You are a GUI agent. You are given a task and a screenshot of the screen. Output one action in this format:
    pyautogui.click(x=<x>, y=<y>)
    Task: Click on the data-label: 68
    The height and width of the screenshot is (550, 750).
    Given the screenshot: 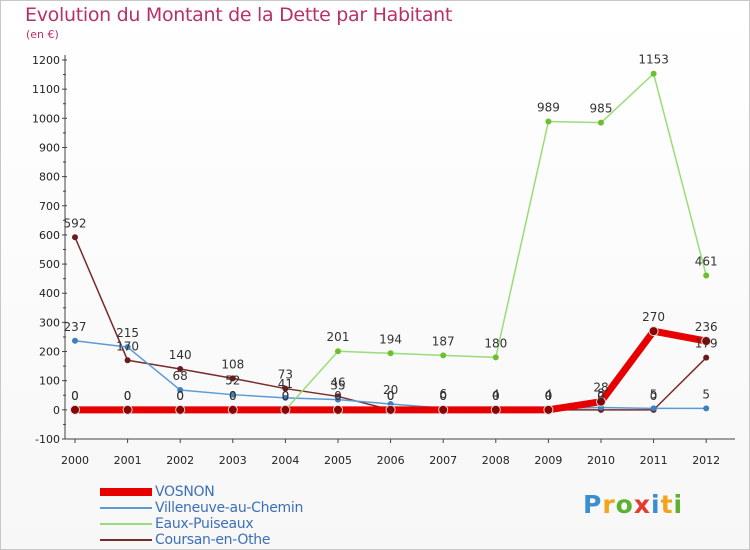 What is the action you would take?
    pyautogui.click(x=180, y=376)
    